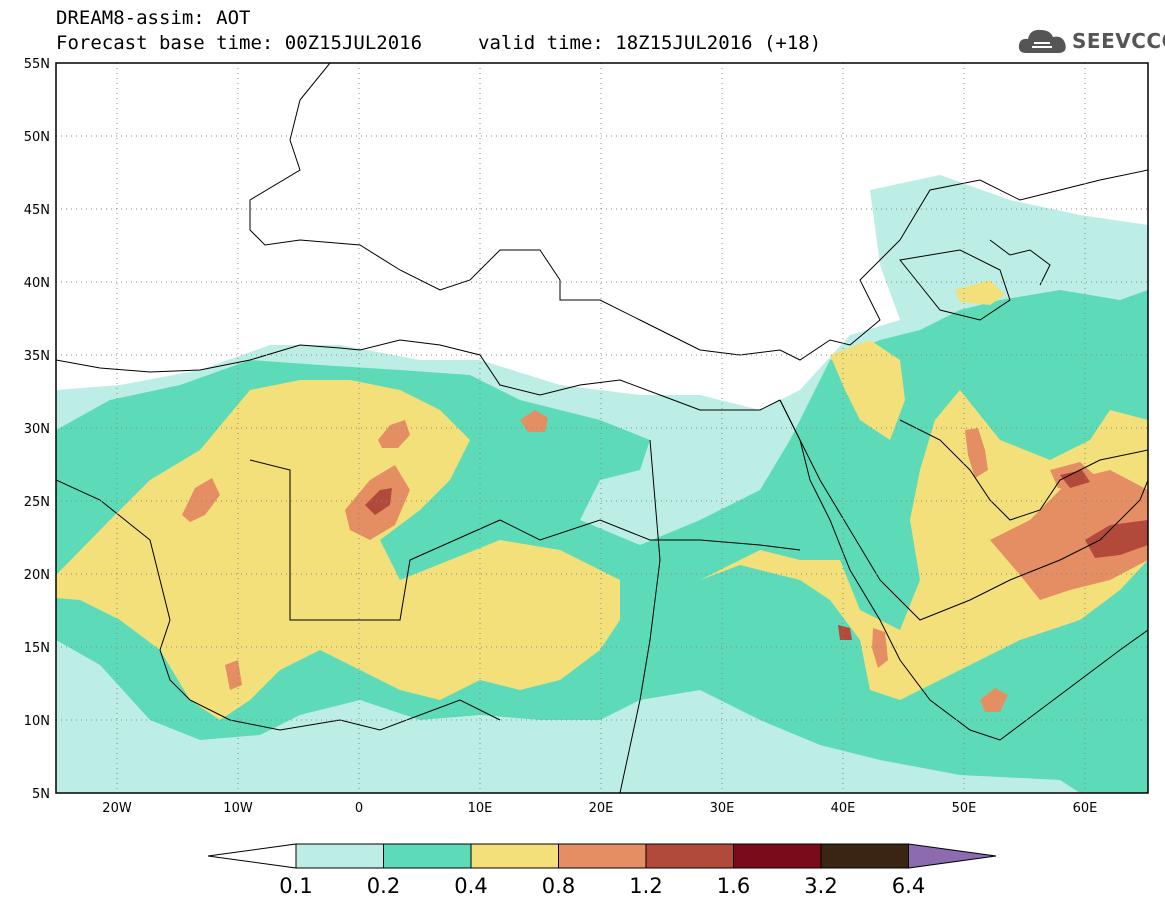 The height and width of the screenshot is (905, 1165). What do you see at coordinates (359, 808) in the screenshot?
I see `lon-label: 0` at bounding box center [359, 808].